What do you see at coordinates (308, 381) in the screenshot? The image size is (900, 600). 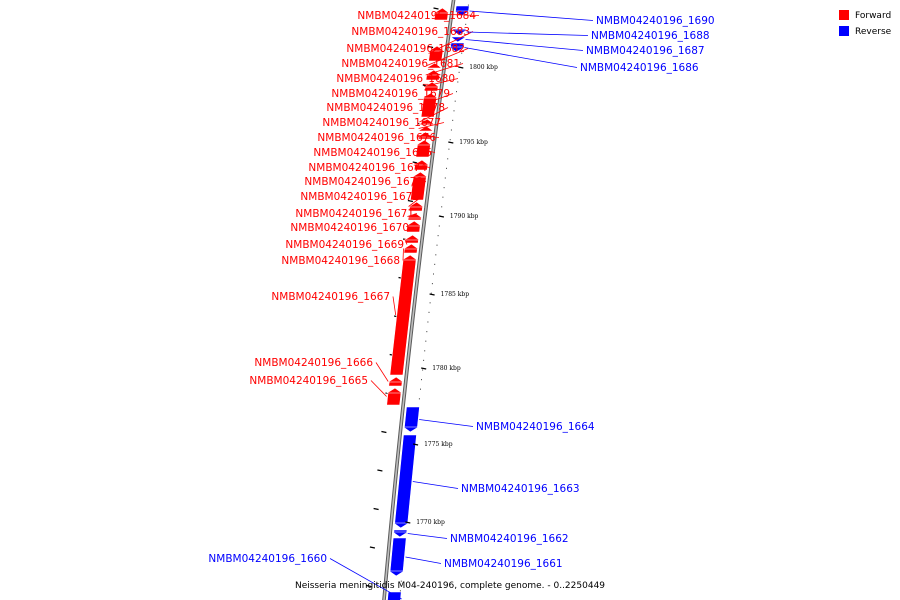 I see `gene-label: NMBM04240196_1665` at bounding box center [308, 381].